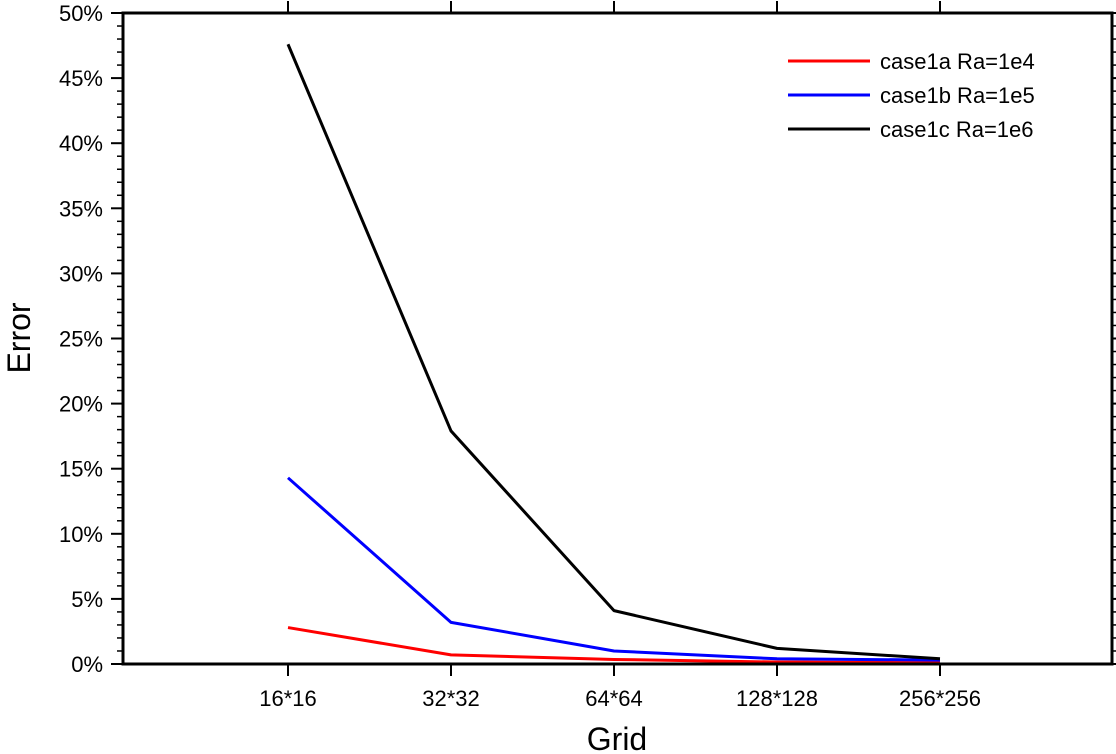  What do you see at coordinates (81, 13) in the screenshot?
I see `y-tick-label: 50%` at bounding box center [81, 13].